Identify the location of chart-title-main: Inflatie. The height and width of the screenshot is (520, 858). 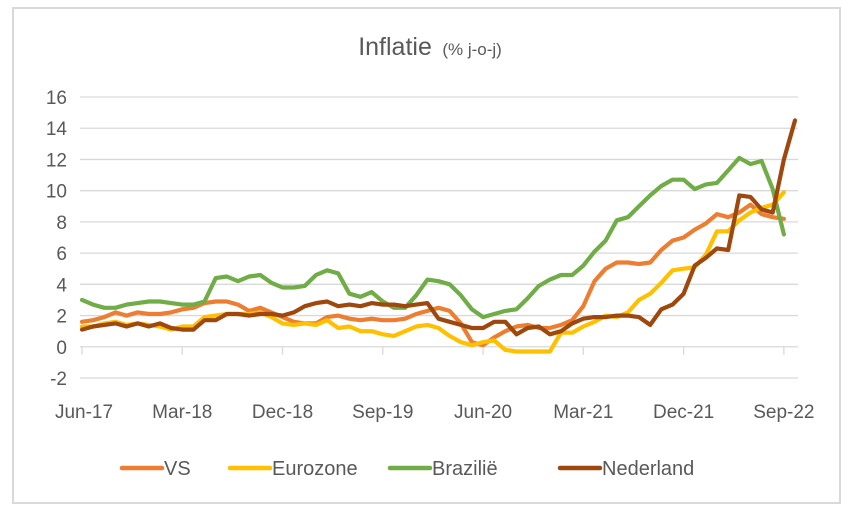
(395, 47).